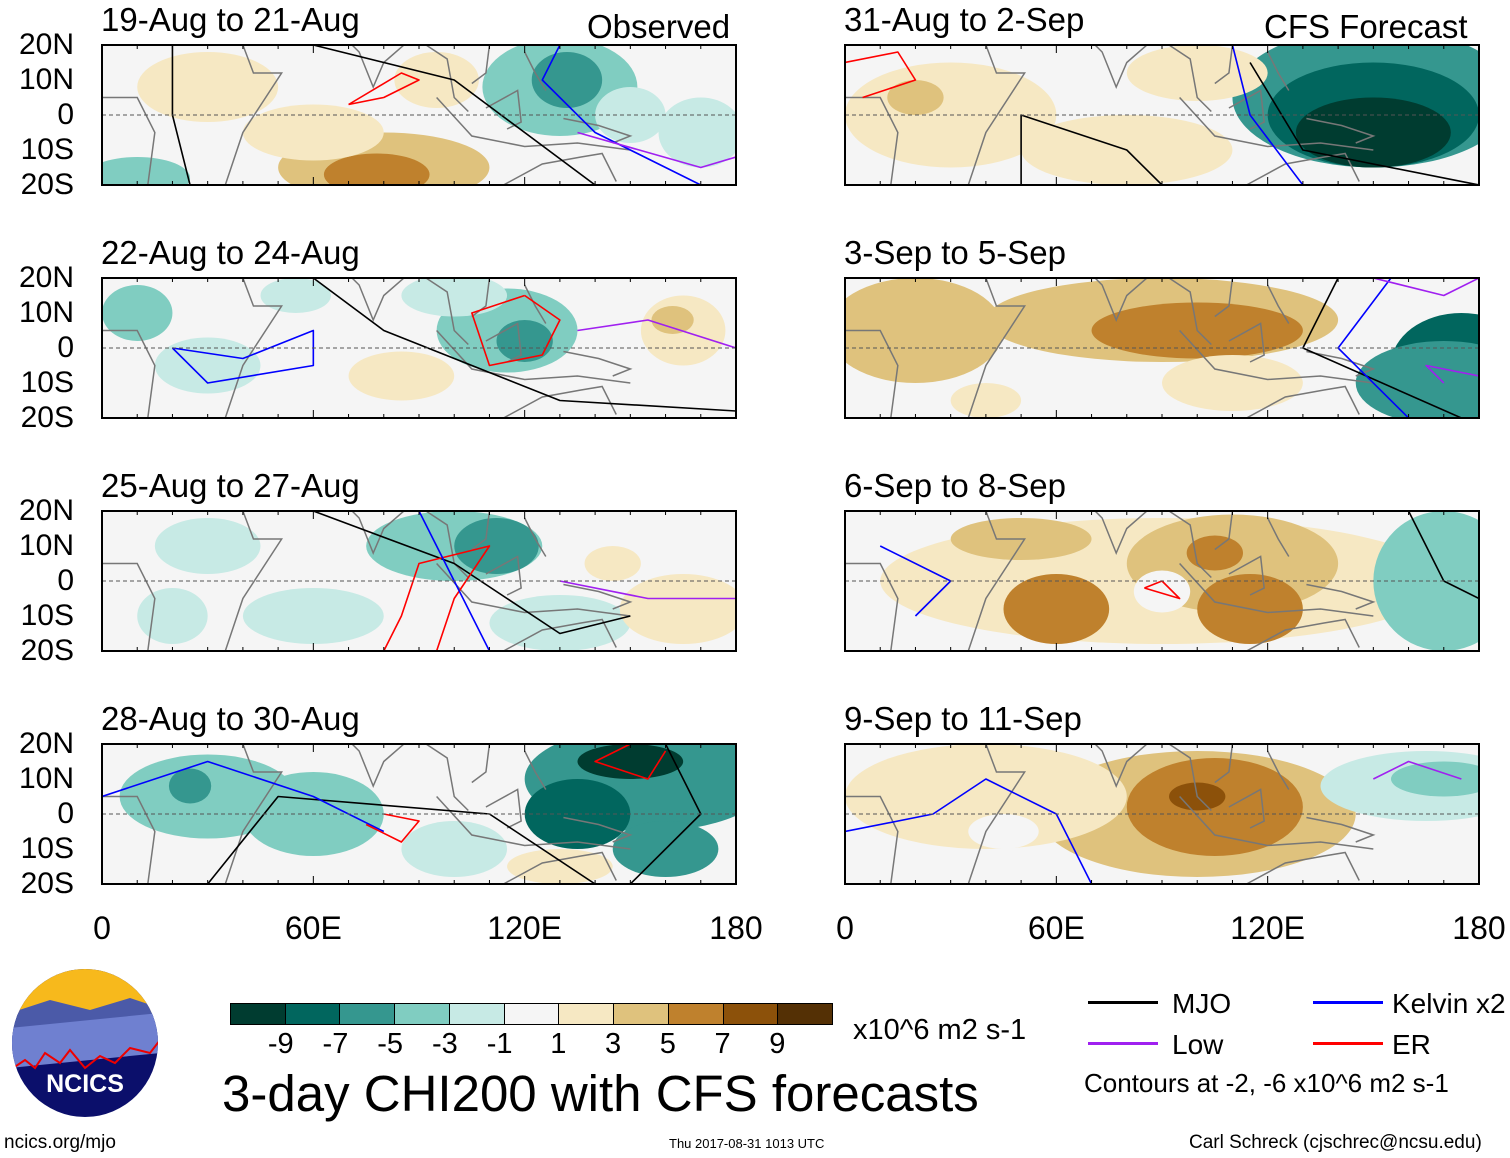 This screenshot has width=1510, height=1158. What do you see at coordinates (659, 26) in the screenshot?
I see `observed-label: Observed` at bounding box center [659, 26].